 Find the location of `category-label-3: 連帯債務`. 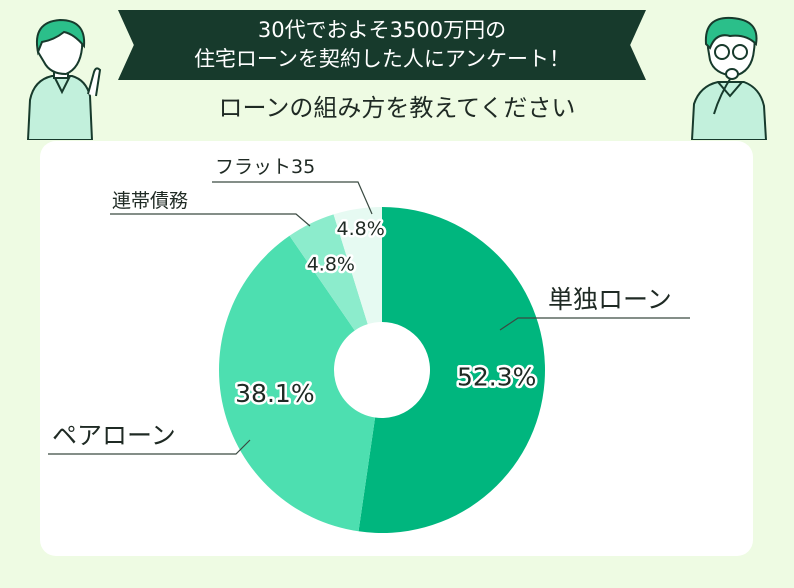

category-label-3: 連帯債務 is located at coordinates (150, 201).